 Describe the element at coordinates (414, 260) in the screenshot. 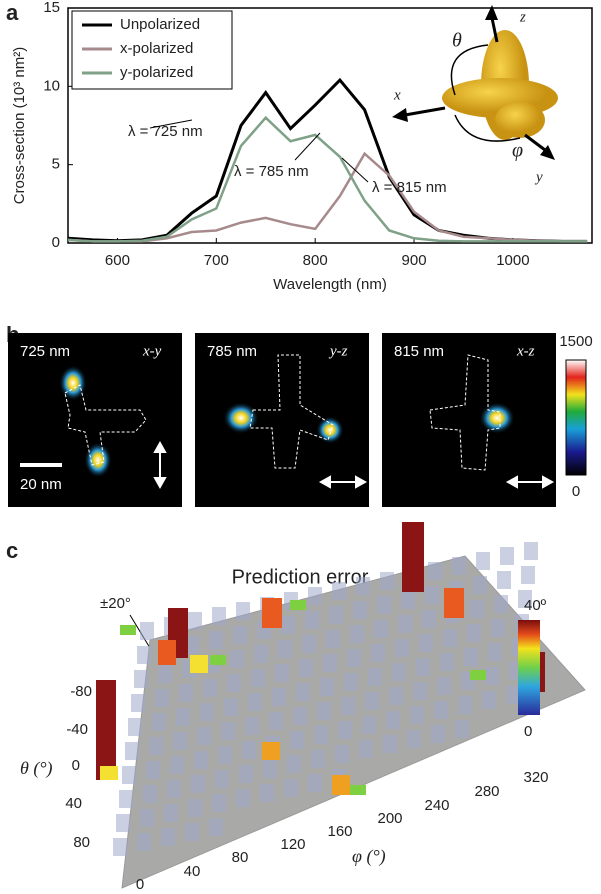

I see `x-tick-label: 900` at that location.